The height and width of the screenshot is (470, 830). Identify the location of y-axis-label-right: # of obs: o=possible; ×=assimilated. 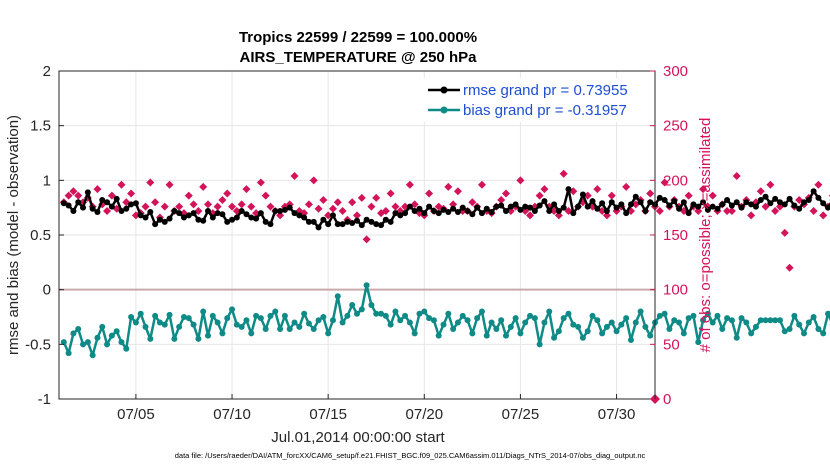
(705, 235).